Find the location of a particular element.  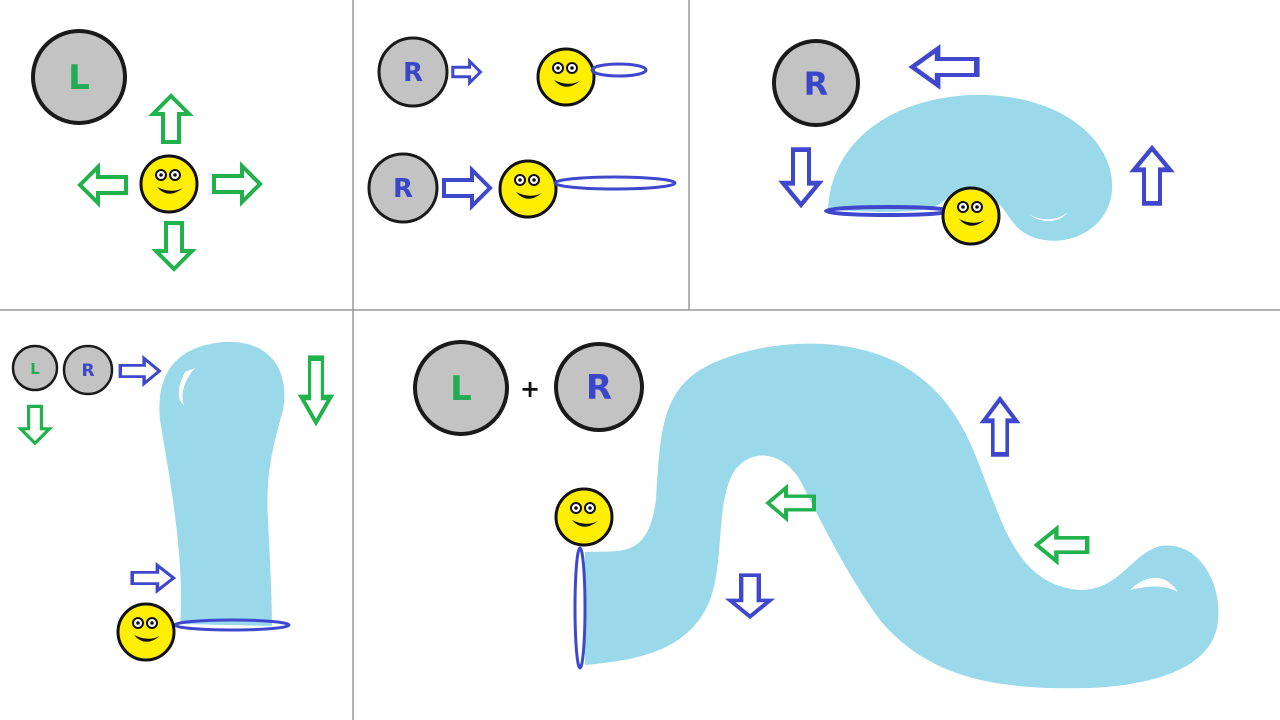

l-button: L is located at coordinates (79, 77).